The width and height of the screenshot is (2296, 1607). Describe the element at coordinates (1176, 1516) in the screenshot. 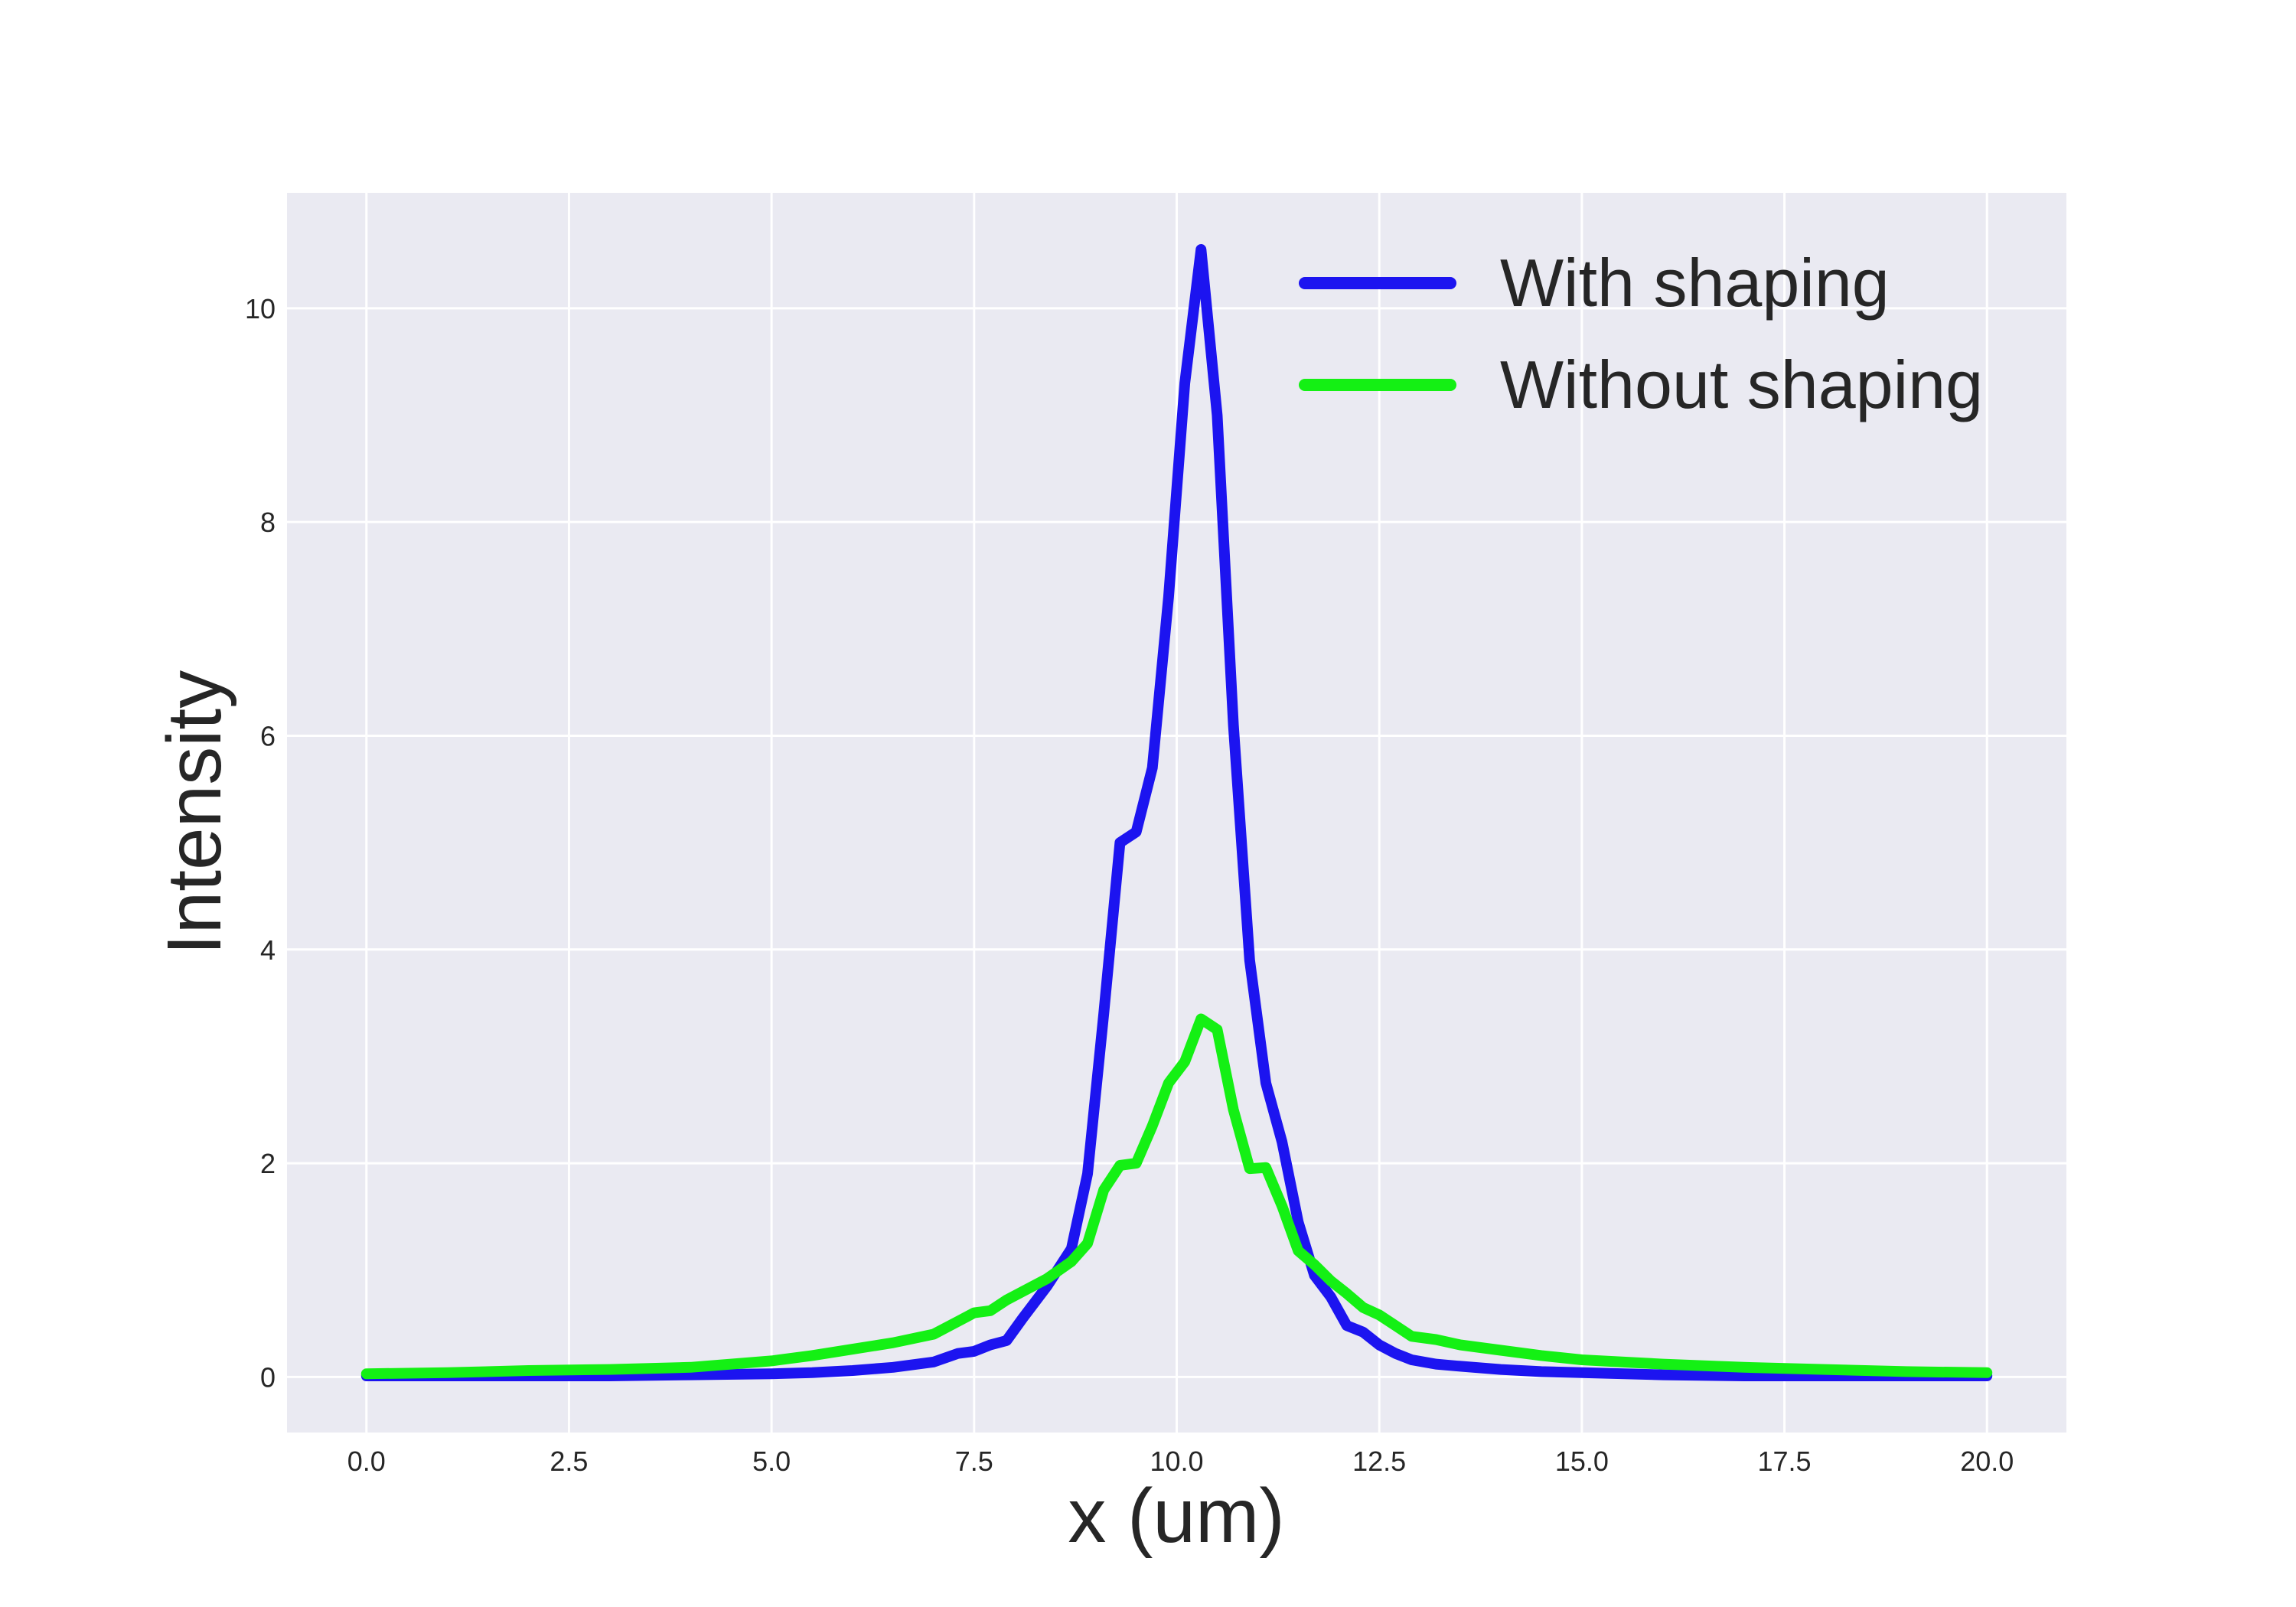

I see `x-axis-label: x (um)` at that location.